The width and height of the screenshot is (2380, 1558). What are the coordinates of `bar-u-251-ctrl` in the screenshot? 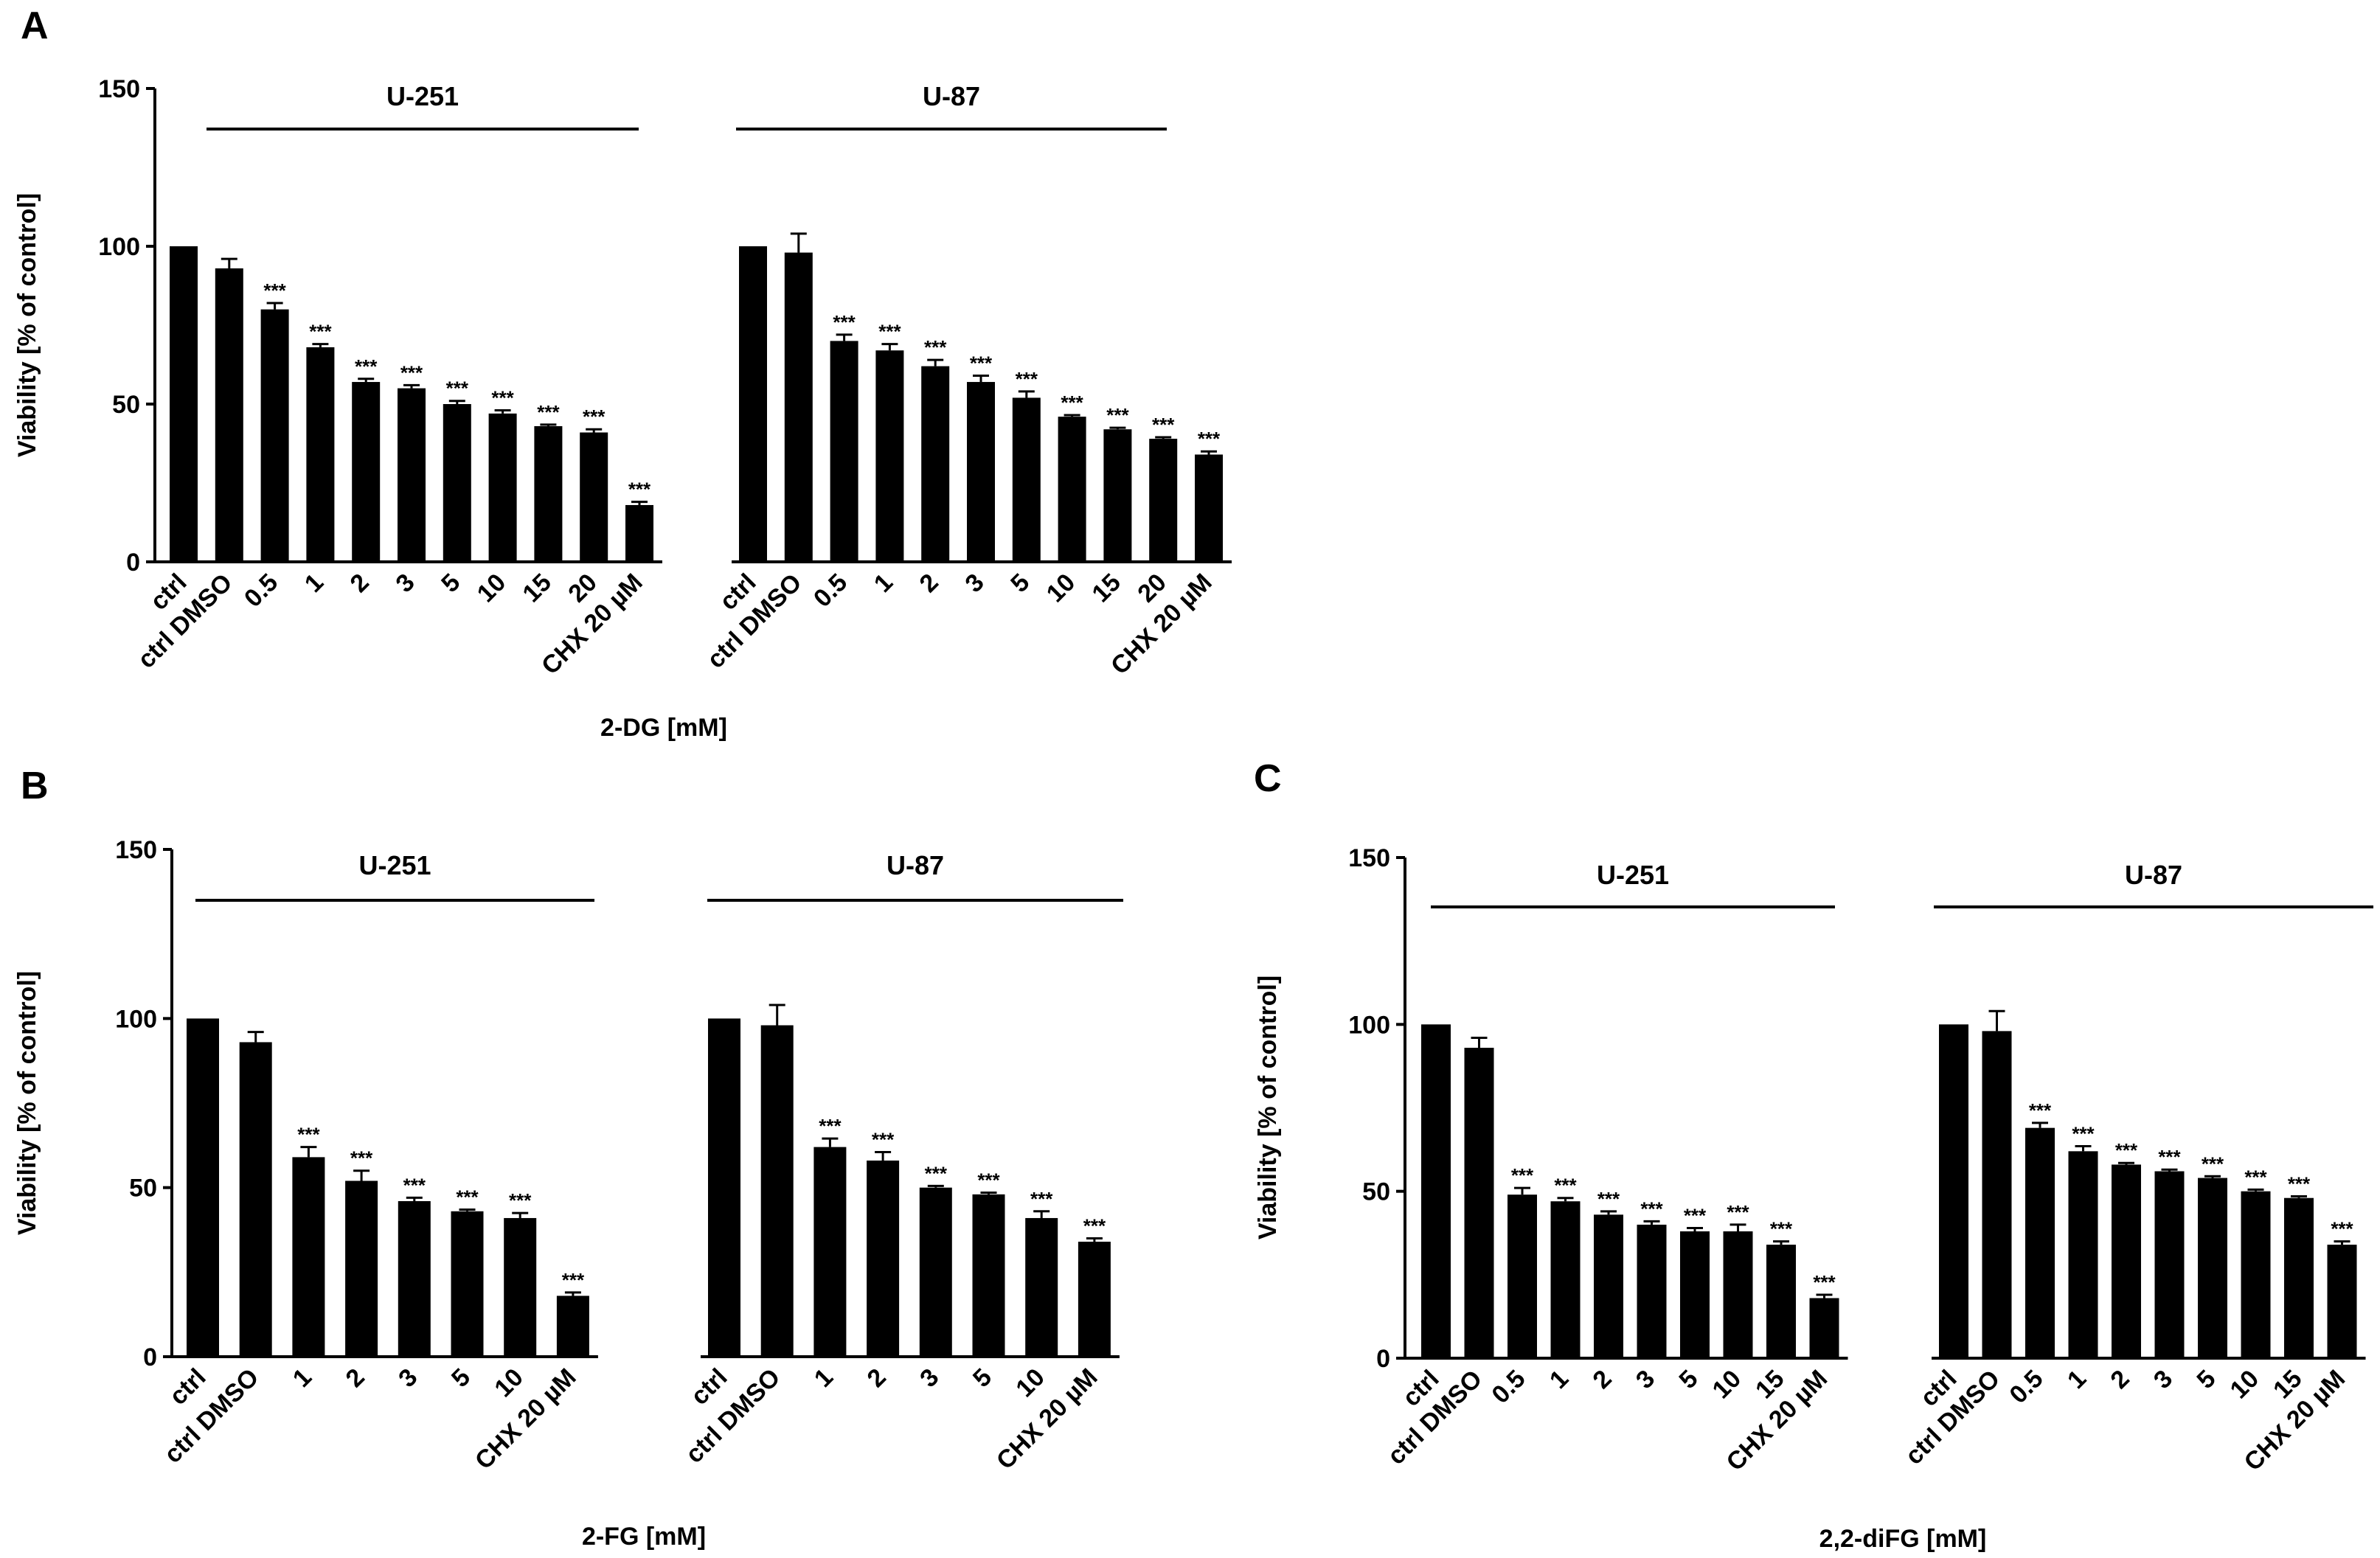 It's located at (1436, 1191).